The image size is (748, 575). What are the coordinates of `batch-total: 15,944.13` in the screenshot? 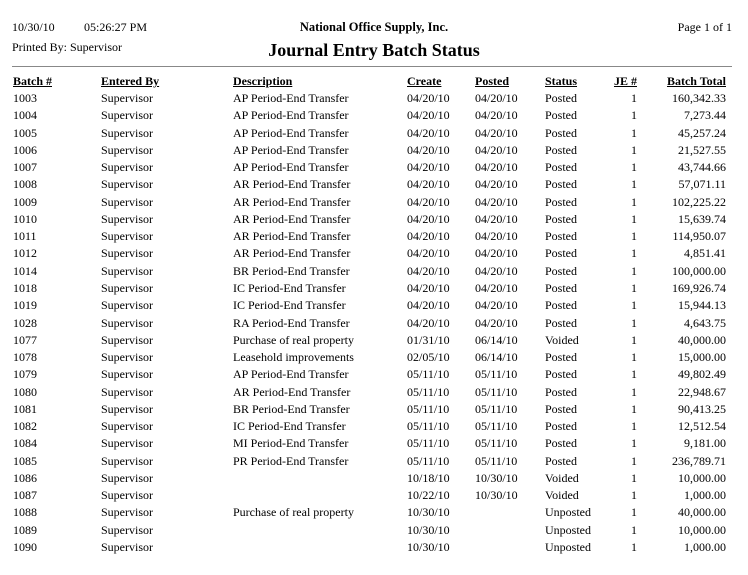 It's located at (702, 305).